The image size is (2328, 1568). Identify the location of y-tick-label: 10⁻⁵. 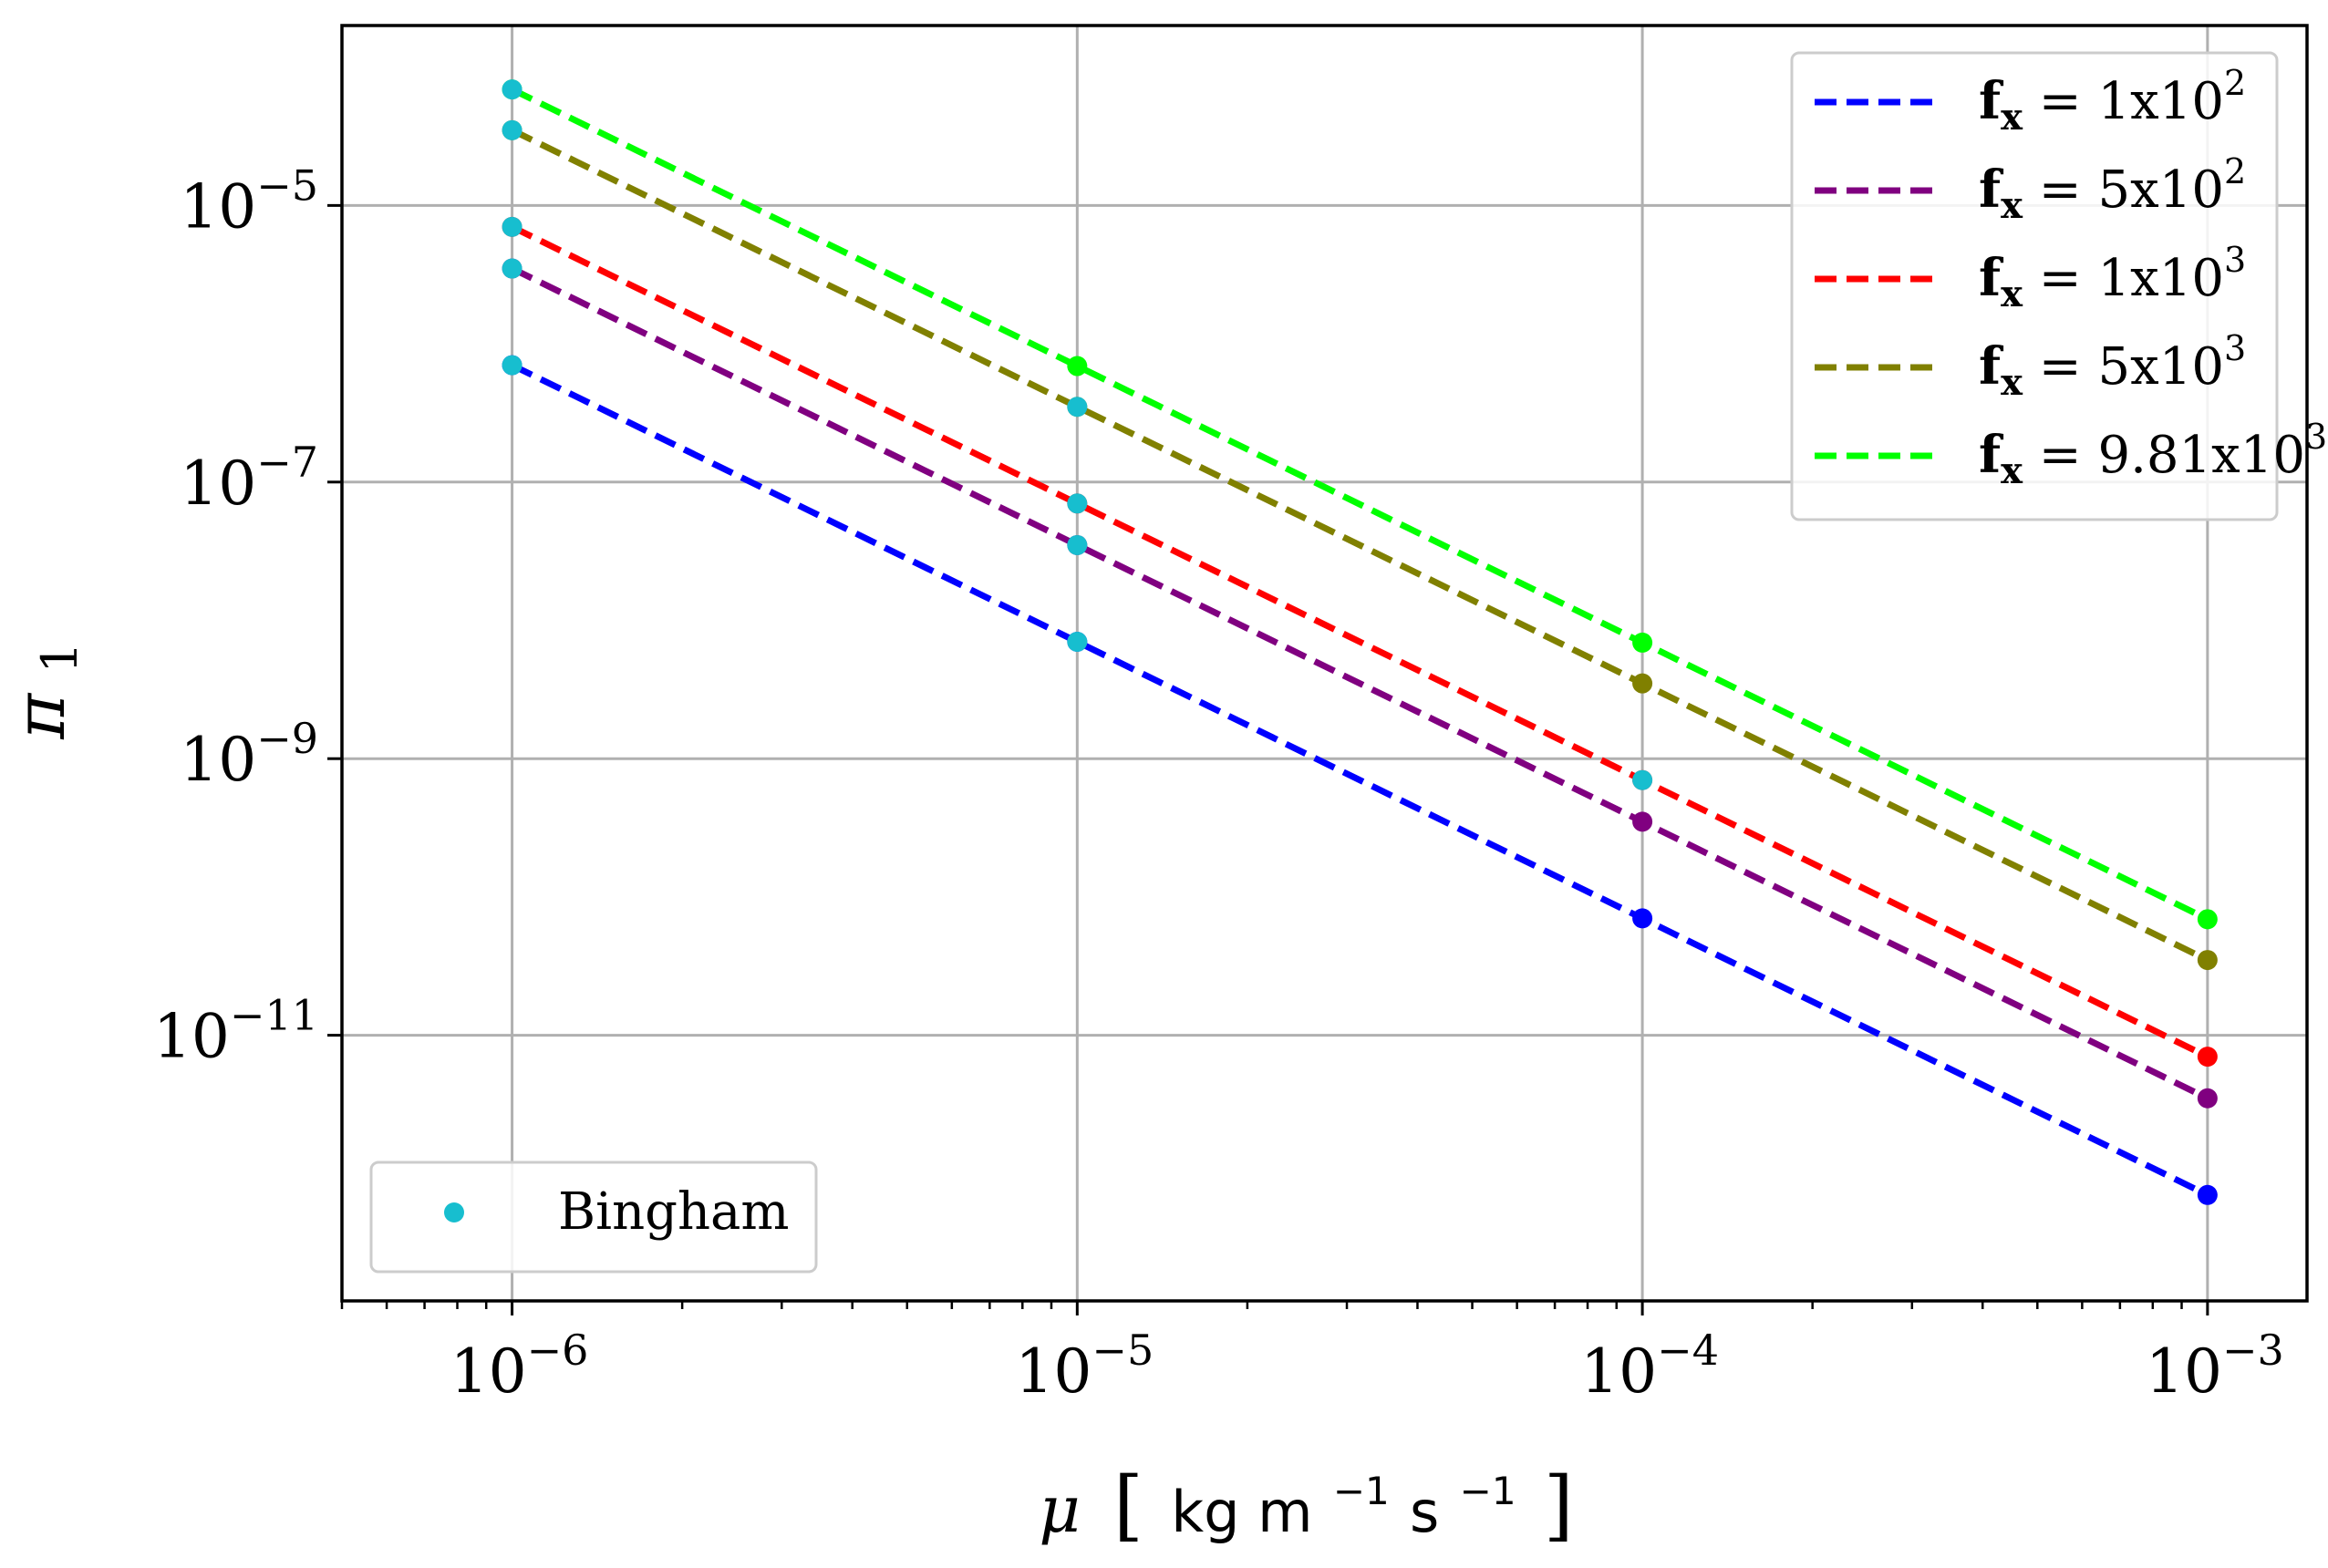
(249, 201).